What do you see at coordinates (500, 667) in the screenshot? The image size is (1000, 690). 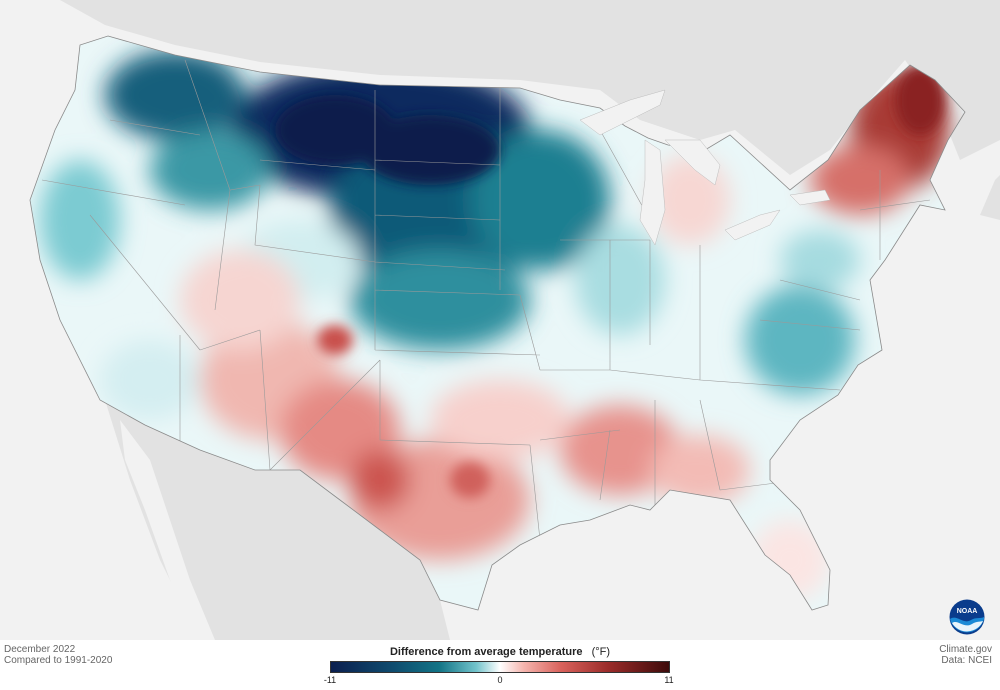 I see `legend-color-scale` at bounding box center [500, 667].